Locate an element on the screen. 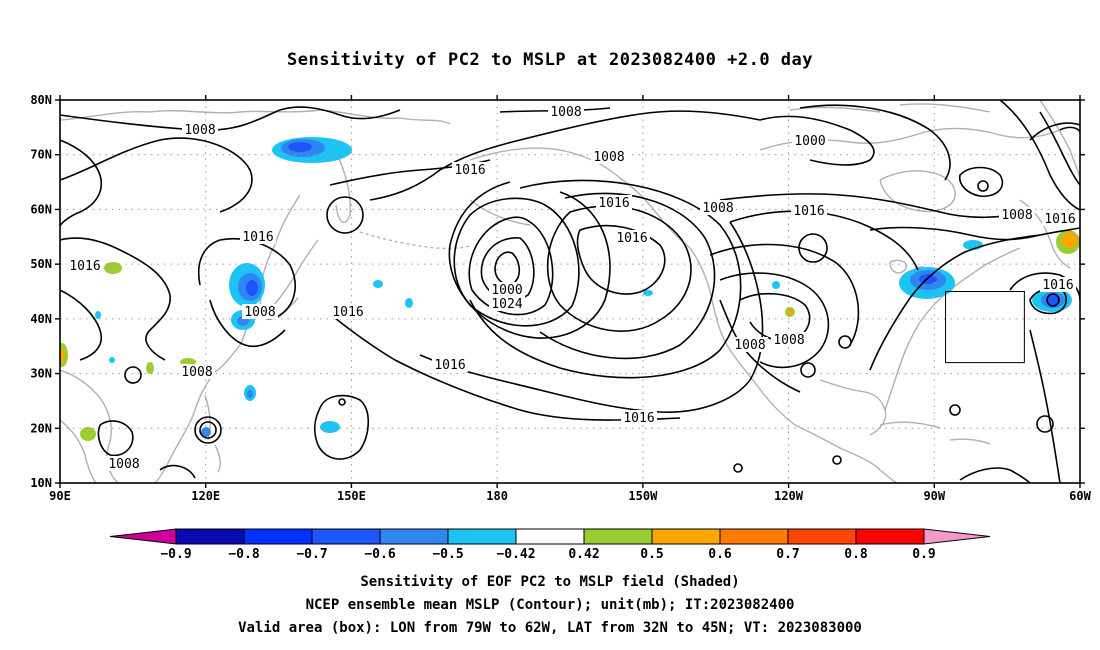  colorbar-tick-label: 0.42 is located at coordinates (583, 554).